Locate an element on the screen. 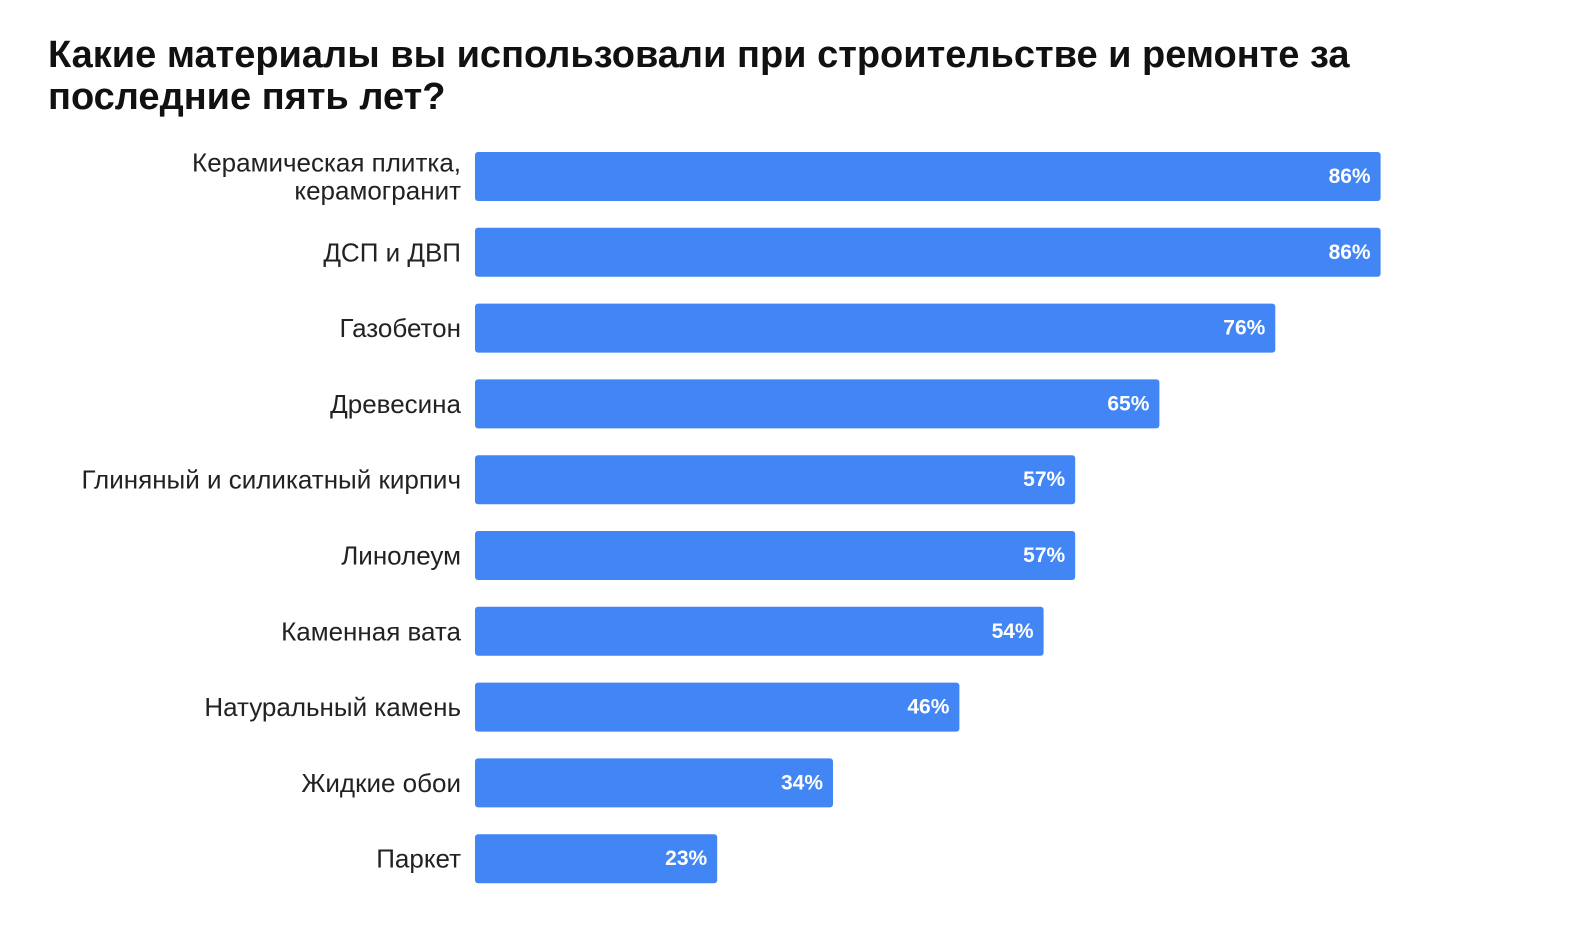 Image resolution: width=1572 pixels, height=946 pixels. category-label-line: ДСП и ДВП is located at coordinates (392, 252).